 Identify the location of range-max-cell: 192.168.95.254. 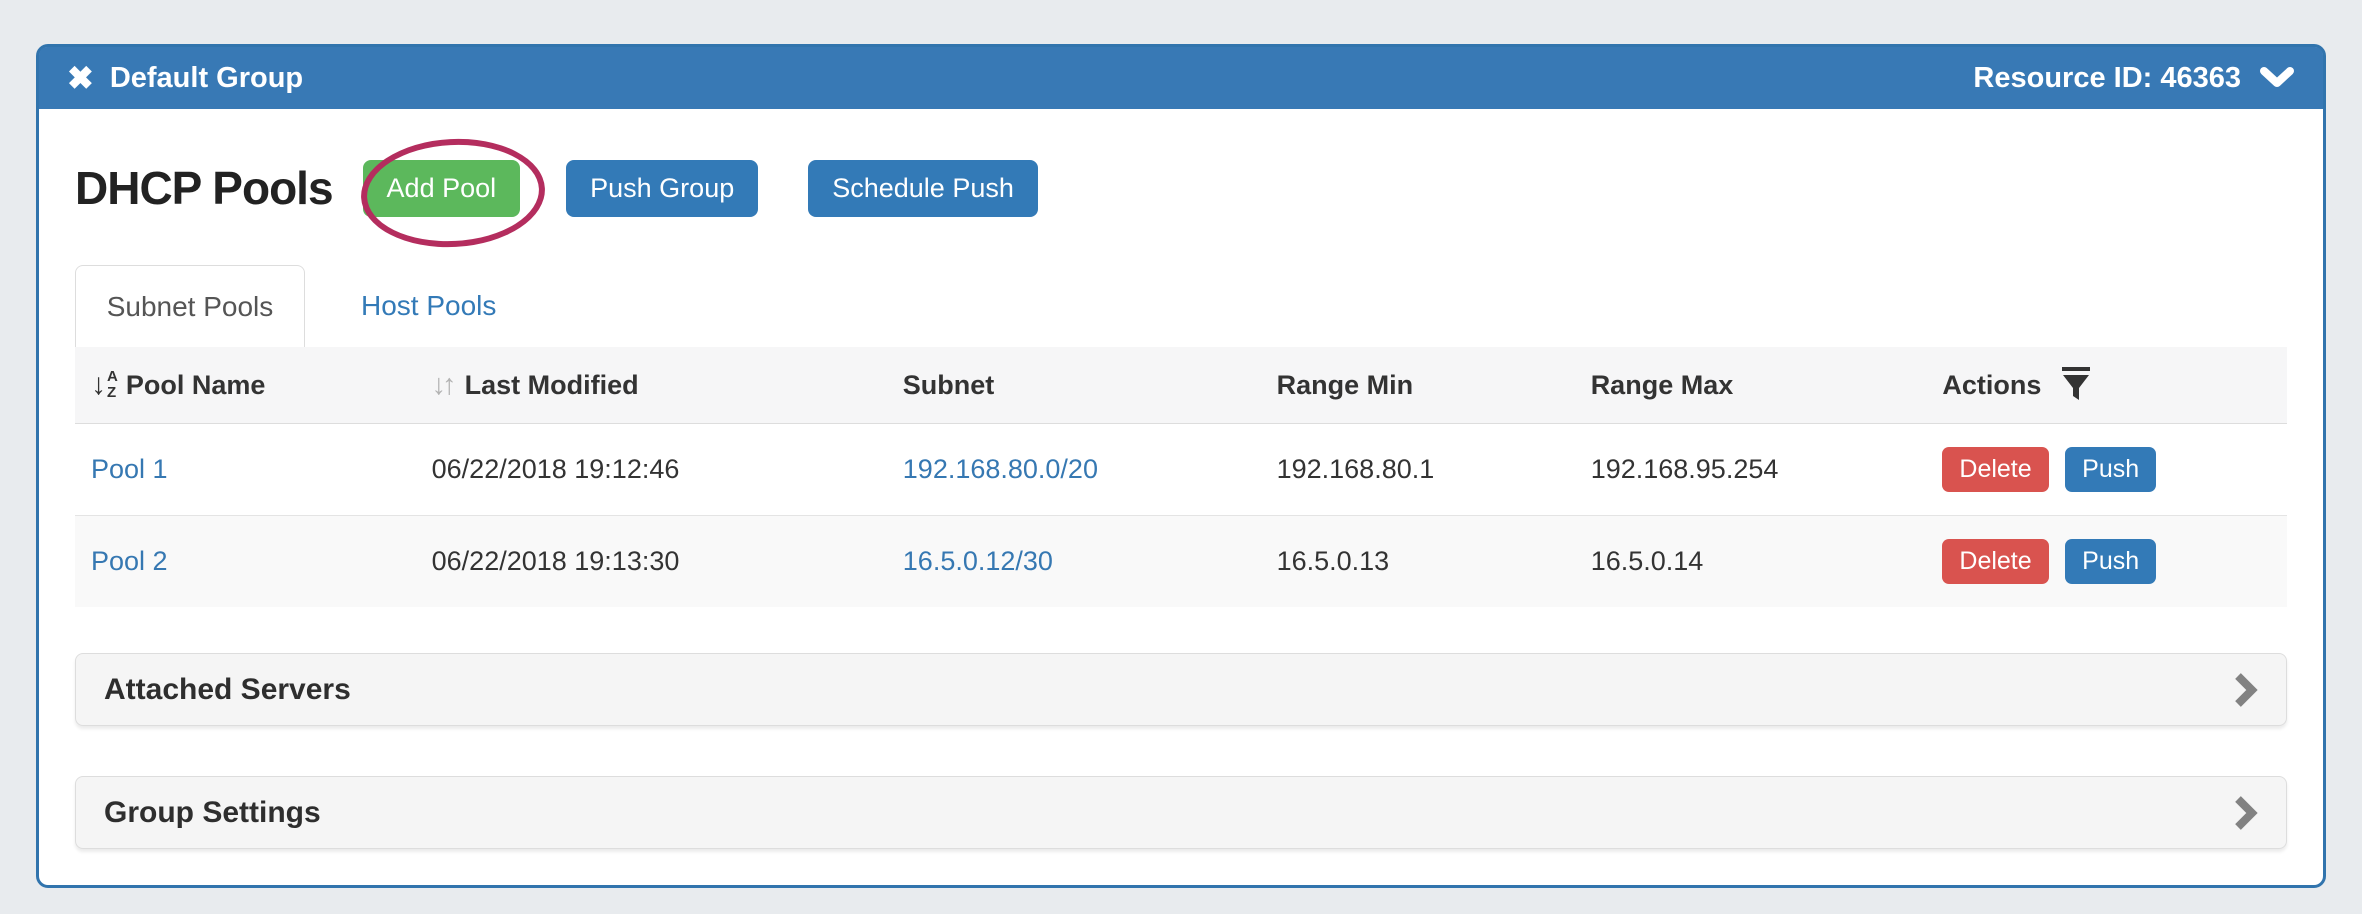
(1684, 469).